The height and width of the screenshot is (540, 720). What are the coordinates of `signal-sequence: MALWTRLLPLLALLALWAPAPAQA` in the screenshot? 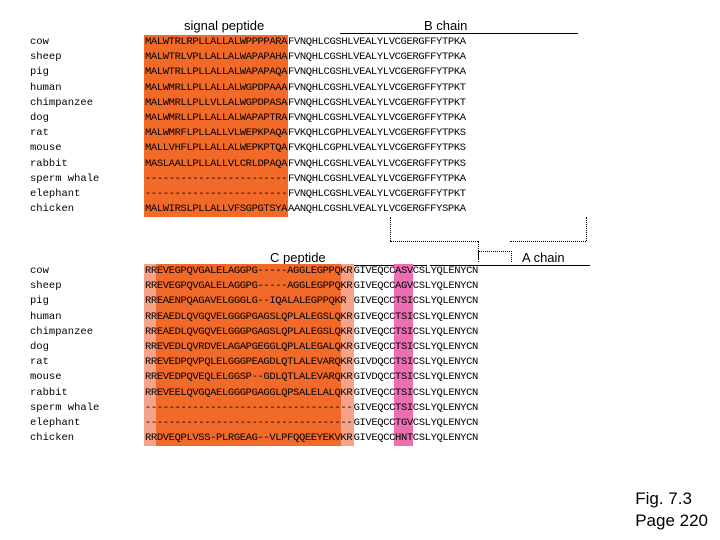 It's located at (216, 72).